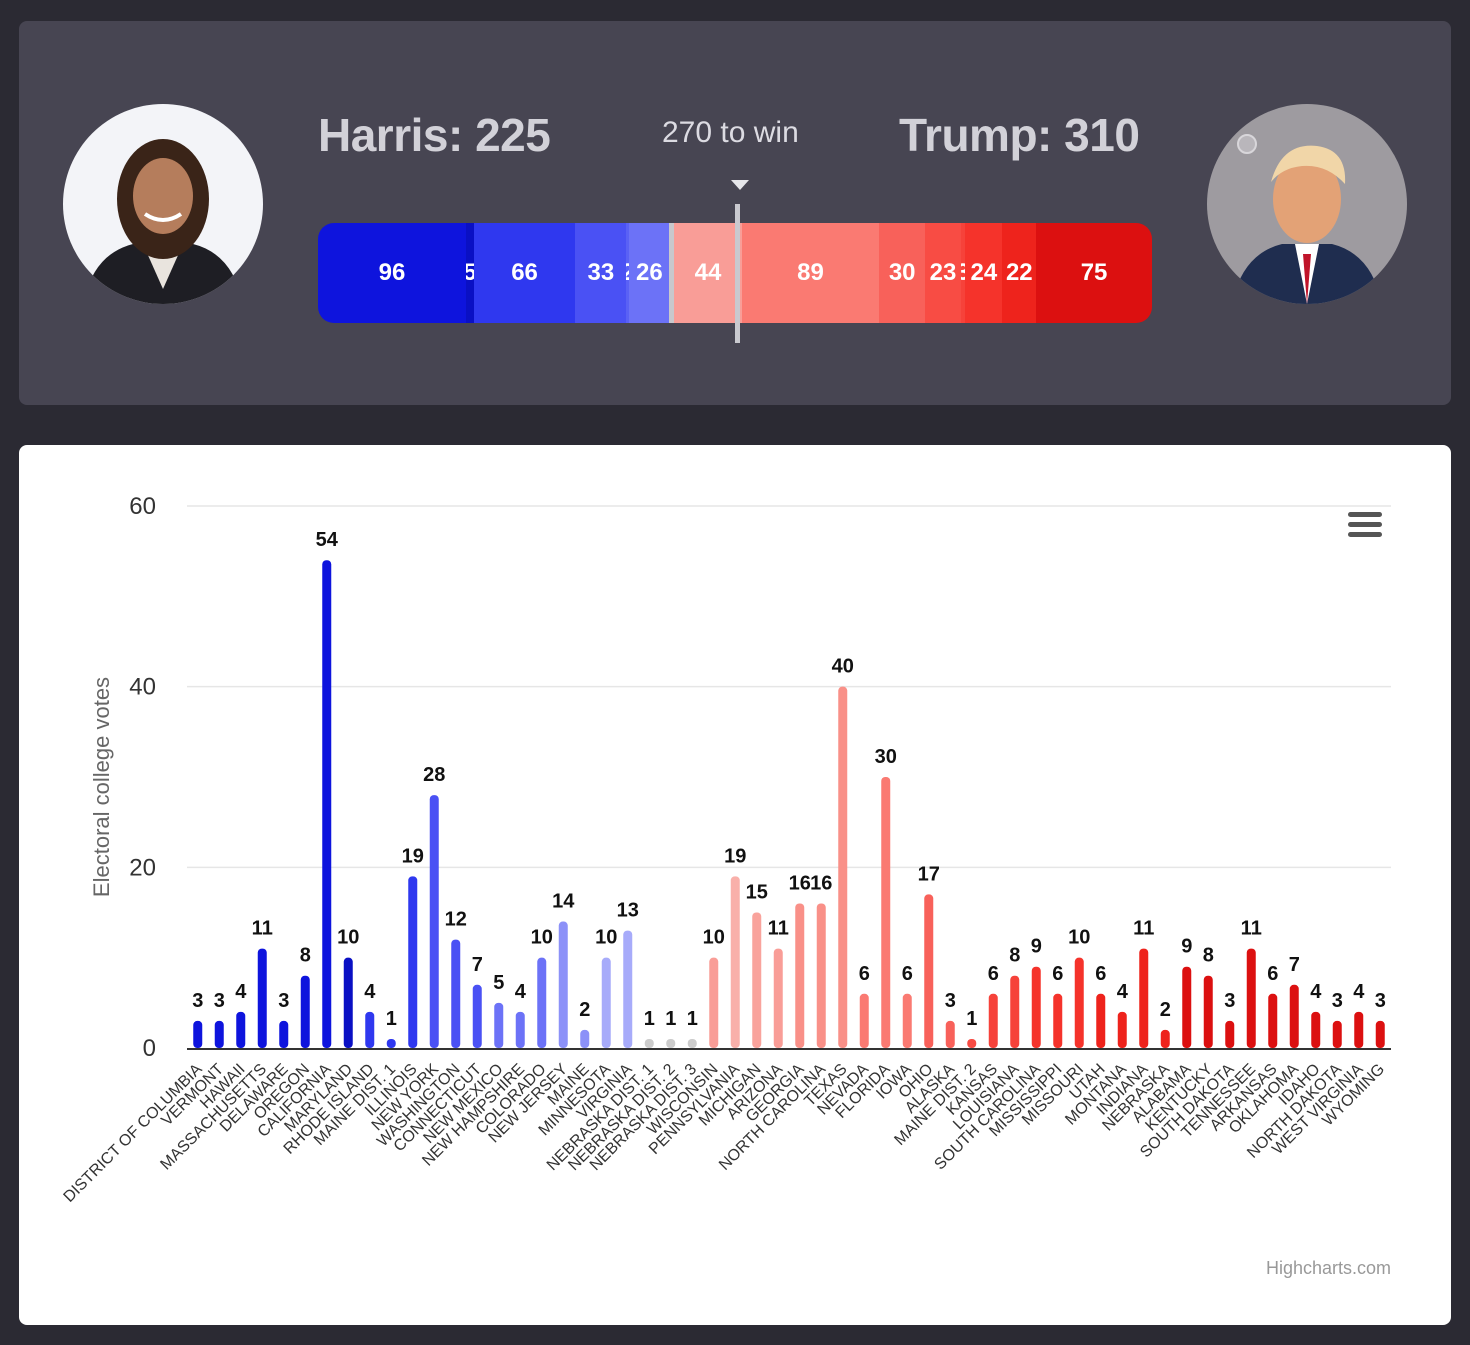 The width and height of the screenshot is (1470, 1345). I want to click on chart-menu-icon, so click(1365, 526).